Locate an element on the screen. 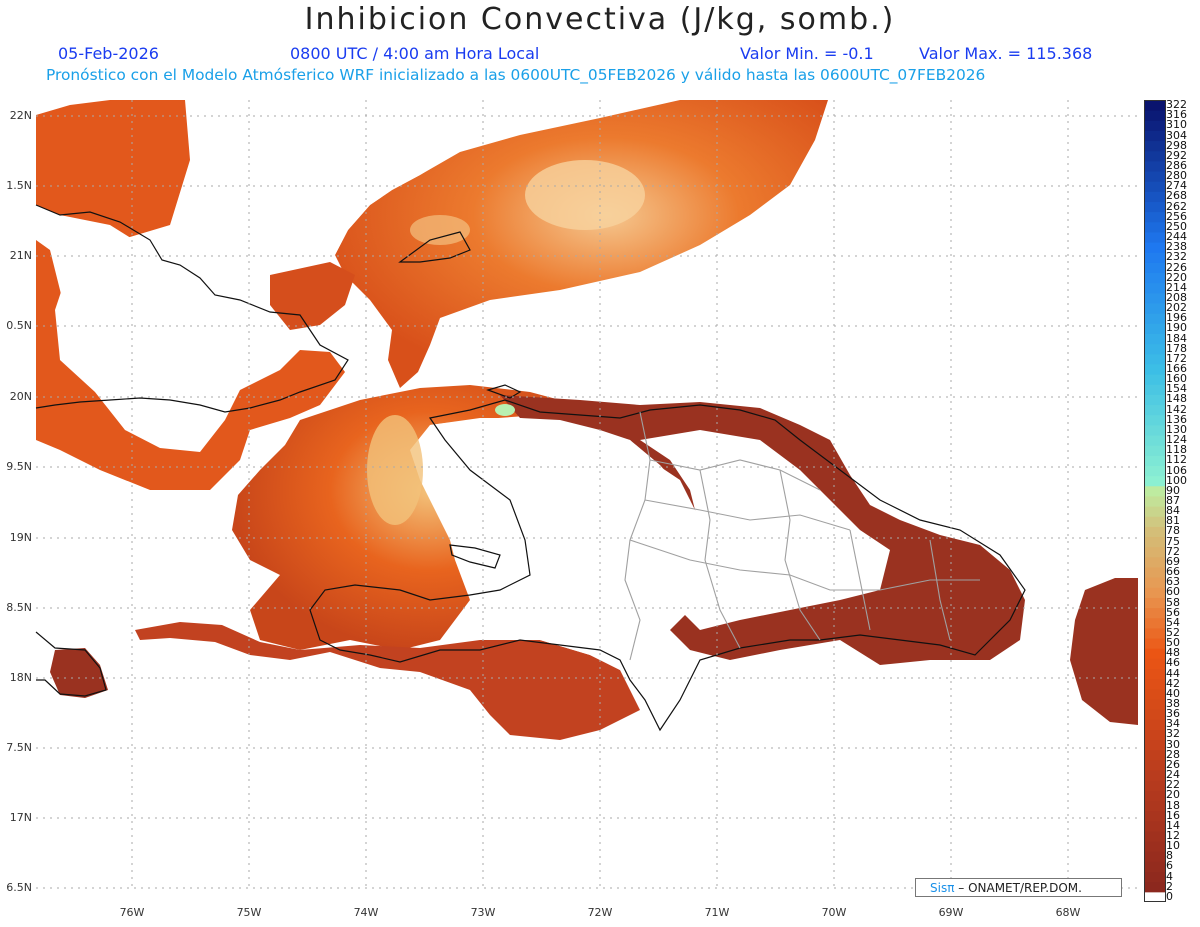 The height and width of the screenshot is (927, 1200). colorbar-label: 48 is located at coordinates (1173, 653).